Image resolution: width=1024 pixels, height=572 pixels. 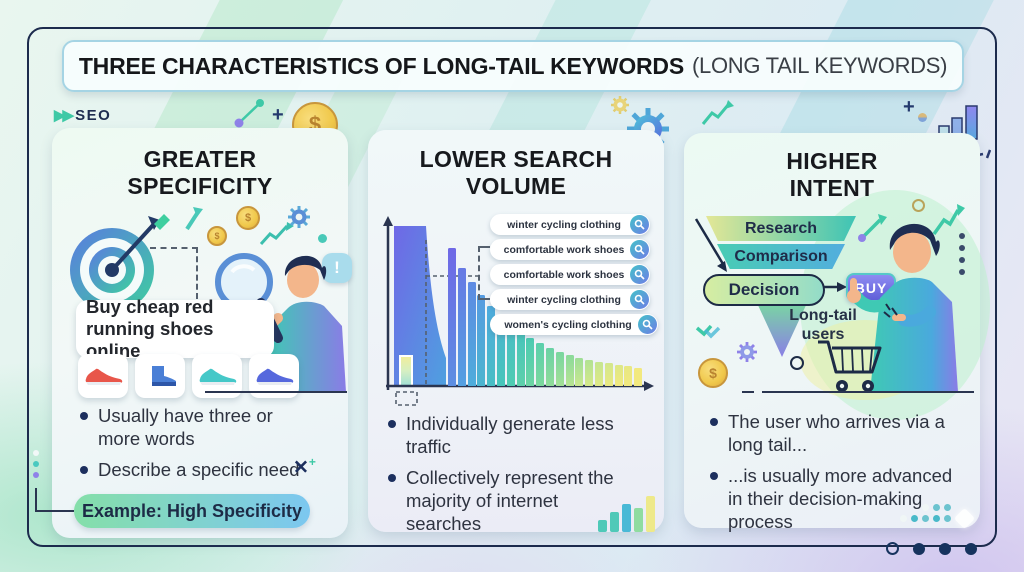 What do you see at coordinates (484, 273) in the screenshot?
I see `dashed-bracket` at bounding box center [484, 273].